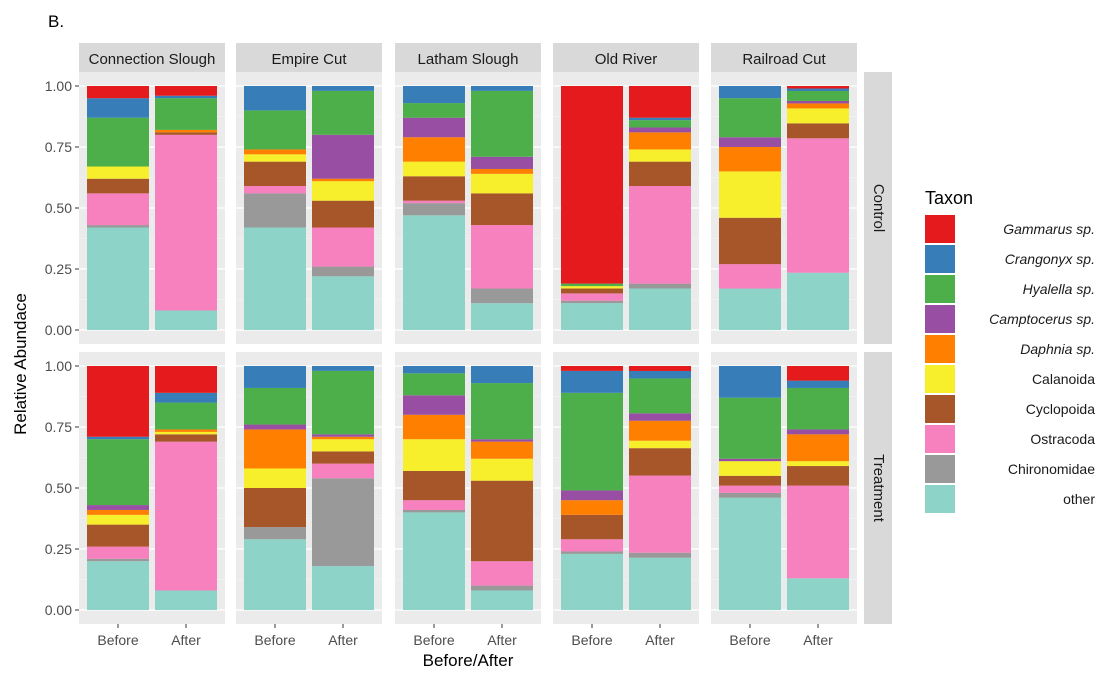 This screenshot has width=1100, height=676. Describe the element at coordinates (878, 208) in the screenshot. I see `row-label-control: Control` at that location.